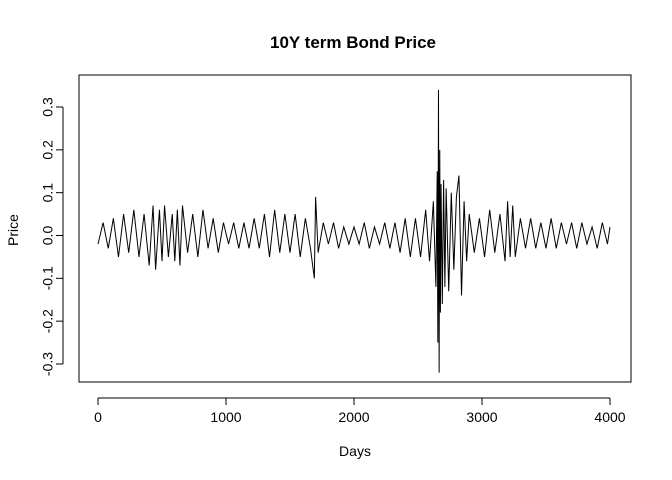 This screenshot has width=672, height=480. What do you see at coordinates (481, 417) in the screenshot?
I see `x-tick-label: 3000` at bounding box center [481, 417].